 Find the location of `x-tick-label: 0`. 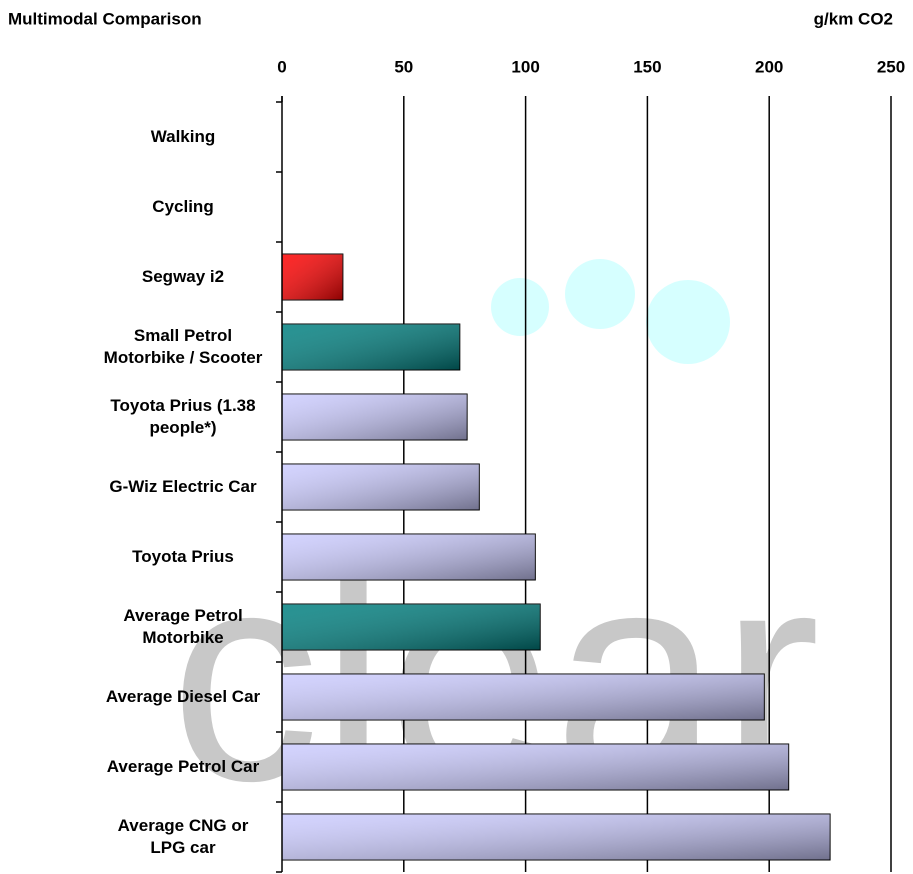

x-tick-label: 0 is located at coordinates (281, 66).